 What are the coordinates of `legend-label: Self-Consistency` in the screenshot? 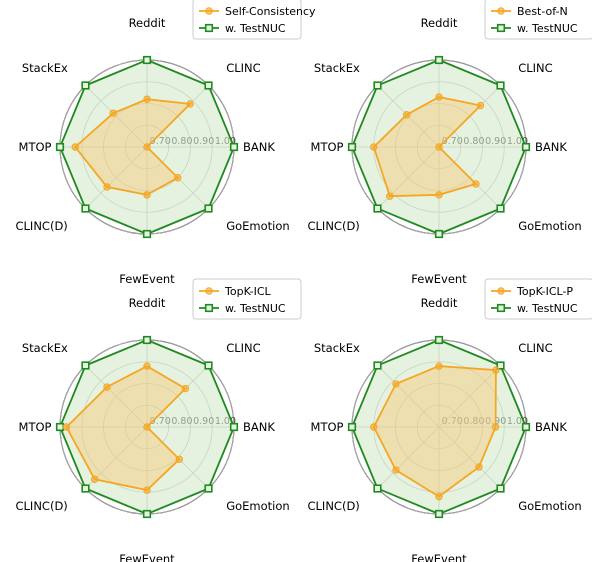 It's located at (270, 11).